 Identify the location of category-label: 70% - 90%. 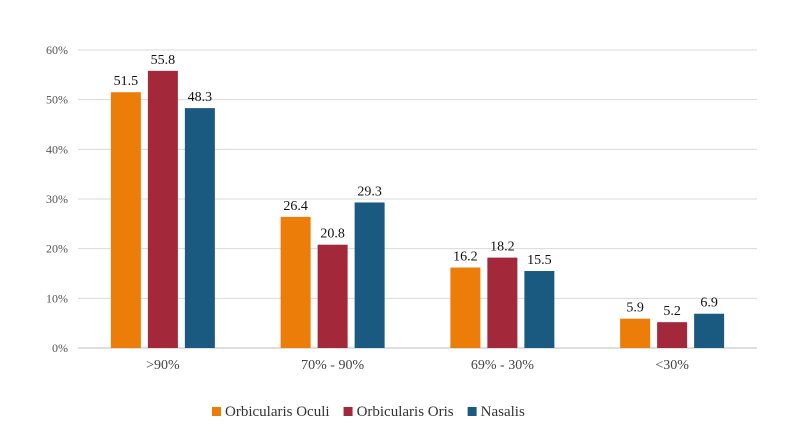
(332, 365).